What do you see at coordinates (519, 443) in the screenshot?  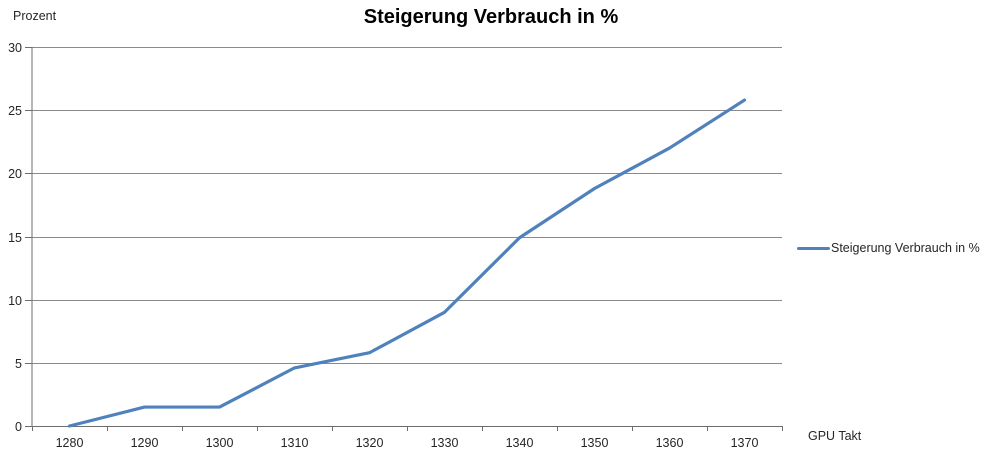 I see `x-tick-label-1340: 1340` at bounding box center [519, 443].